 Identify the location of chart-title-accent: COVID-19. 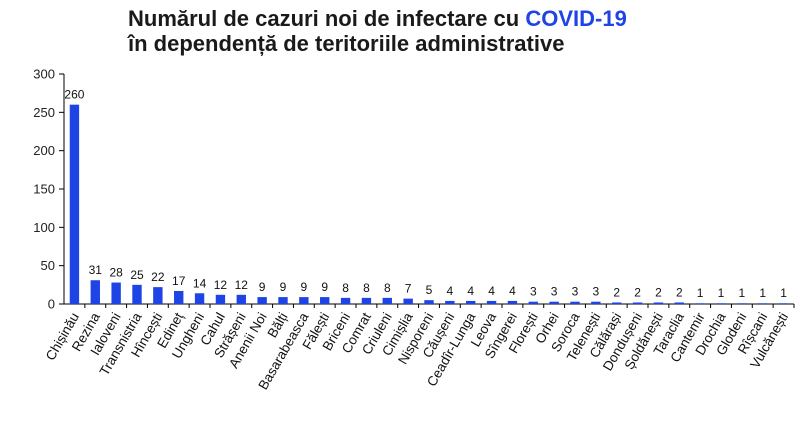
(576, 18).